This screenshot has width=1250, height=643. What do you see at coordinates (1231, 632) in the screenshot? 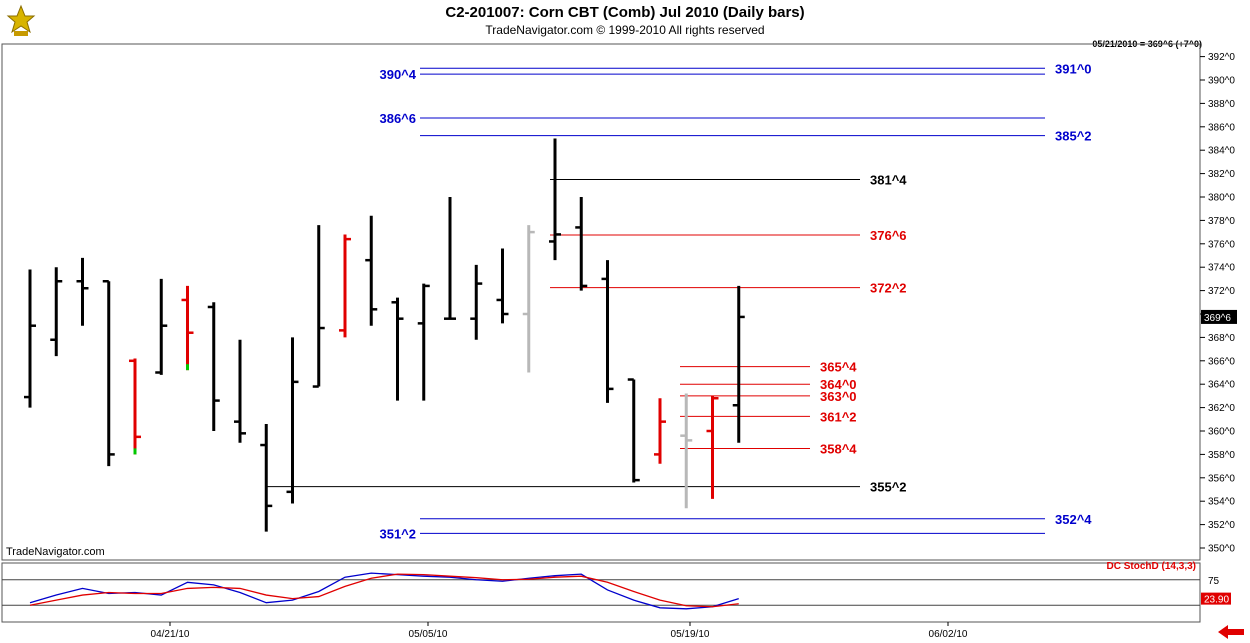
I see `left-arrow-icon` at bounding box center [1231, 632].